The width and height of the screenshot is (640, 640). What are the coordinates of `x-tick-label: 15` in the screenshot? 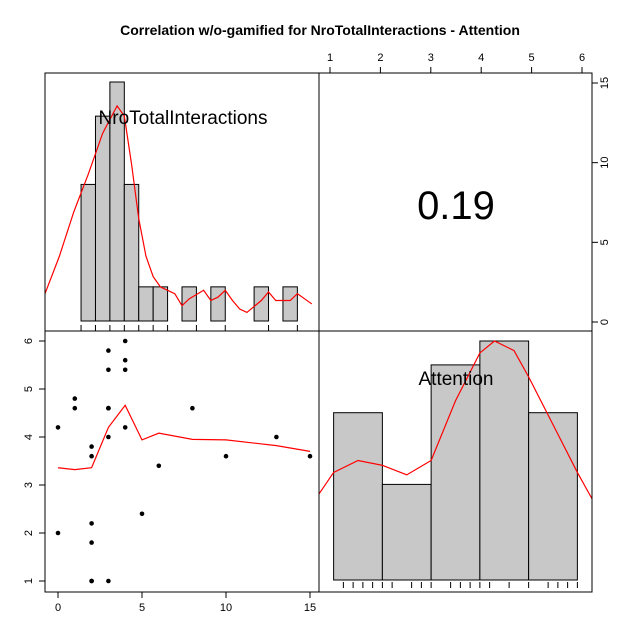 It's located at (310, 608).